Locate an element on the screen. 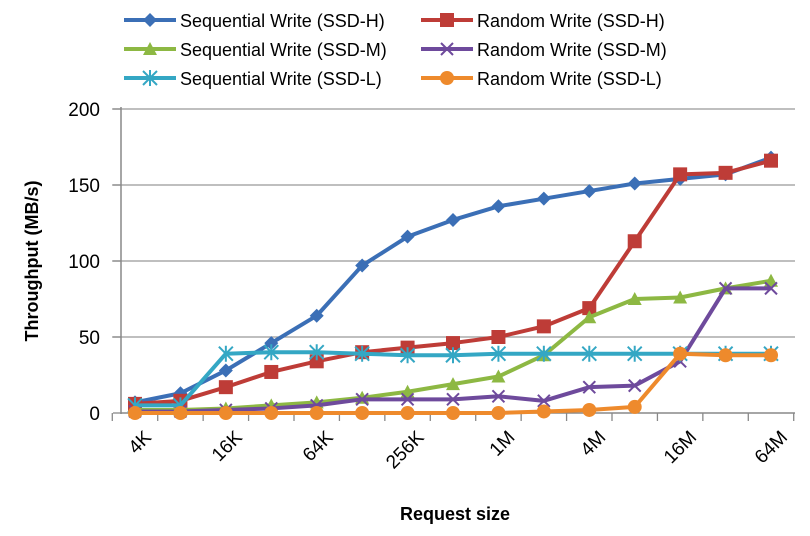  legend-item: Random Write (SSD-L) is located at coordinates (541, 79).